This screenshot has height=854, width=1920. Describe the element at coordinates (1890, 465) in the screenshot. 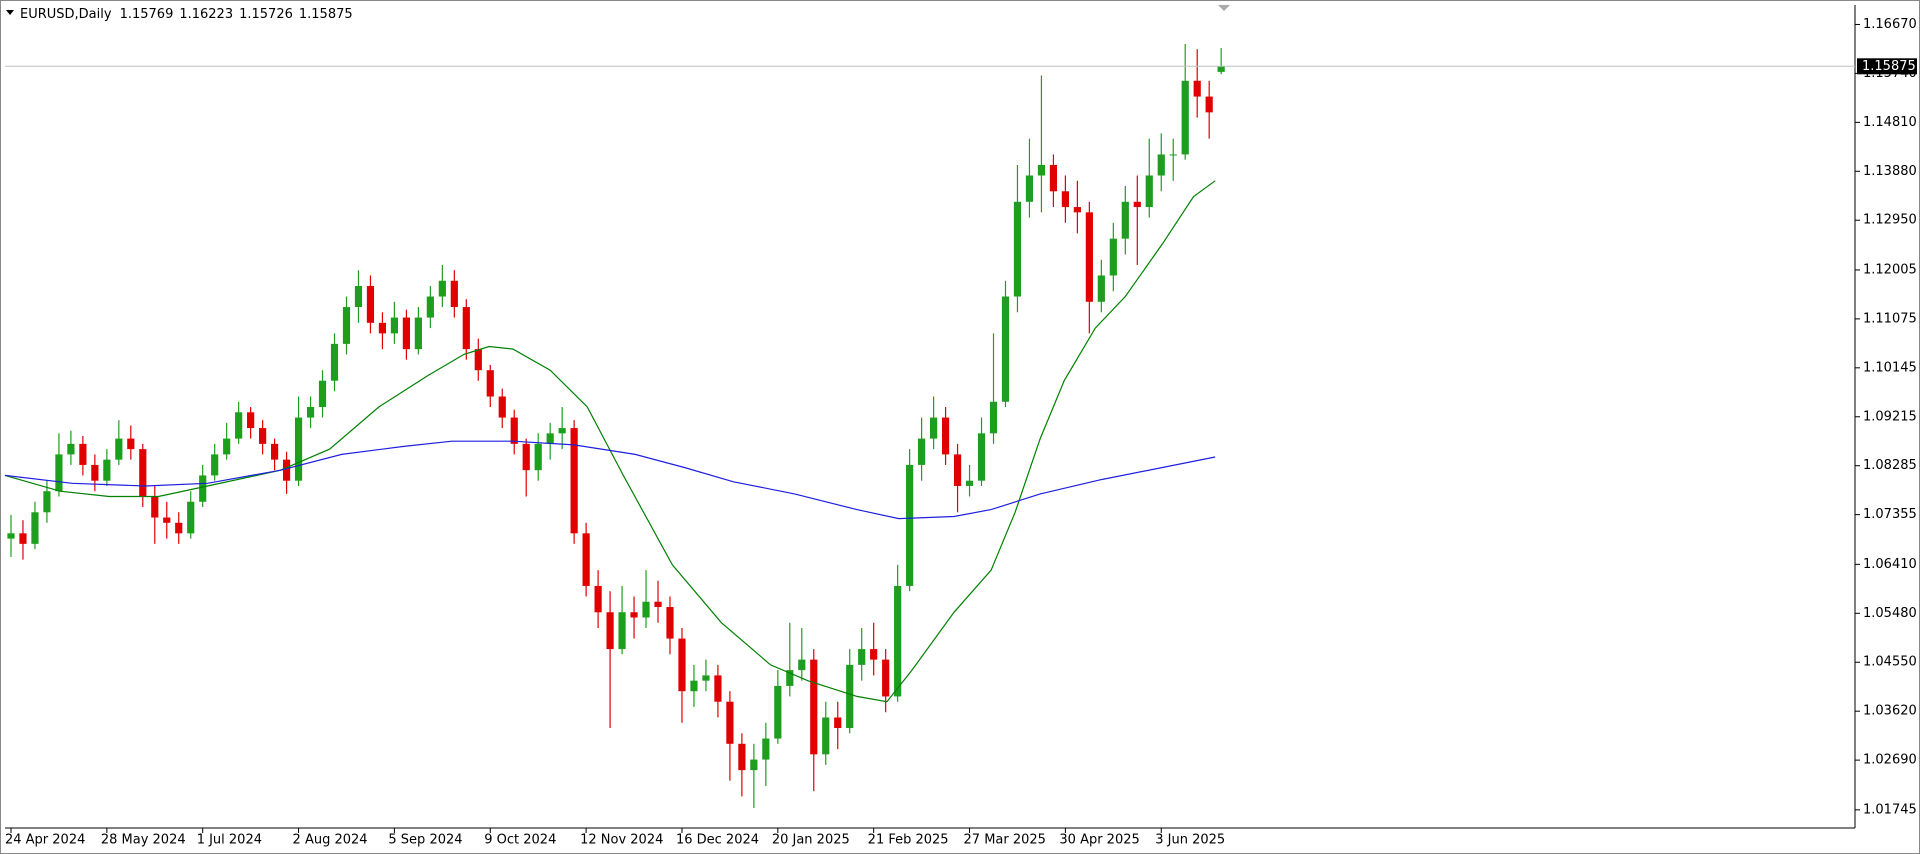

I see `y-tick-label: 1.08285` at that location.